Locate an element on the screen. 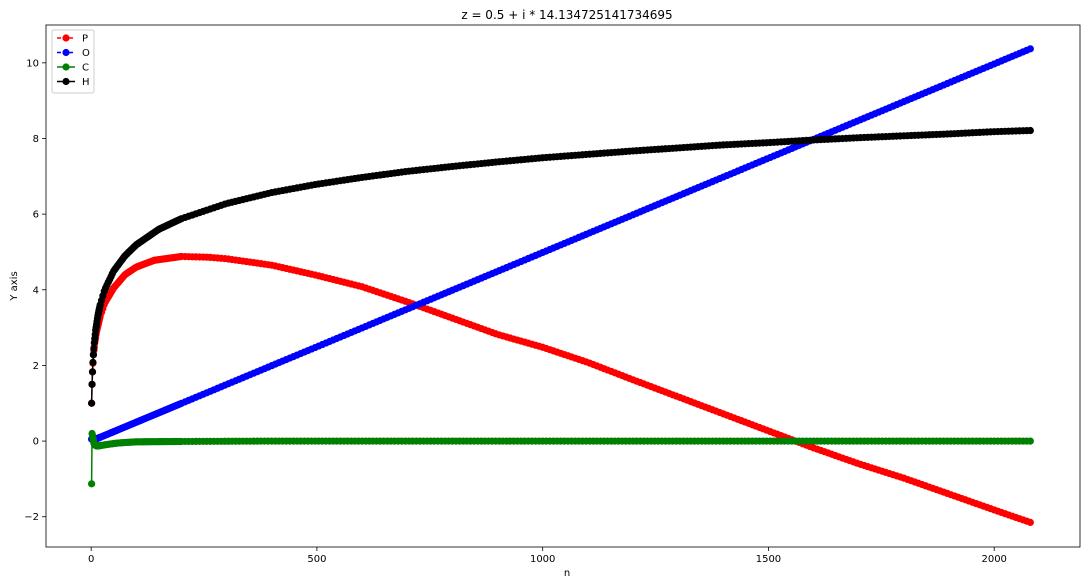 The height and width of the screenshot is (578, 1081). y-tick-label: 4 is located at coordinates (36, 290).